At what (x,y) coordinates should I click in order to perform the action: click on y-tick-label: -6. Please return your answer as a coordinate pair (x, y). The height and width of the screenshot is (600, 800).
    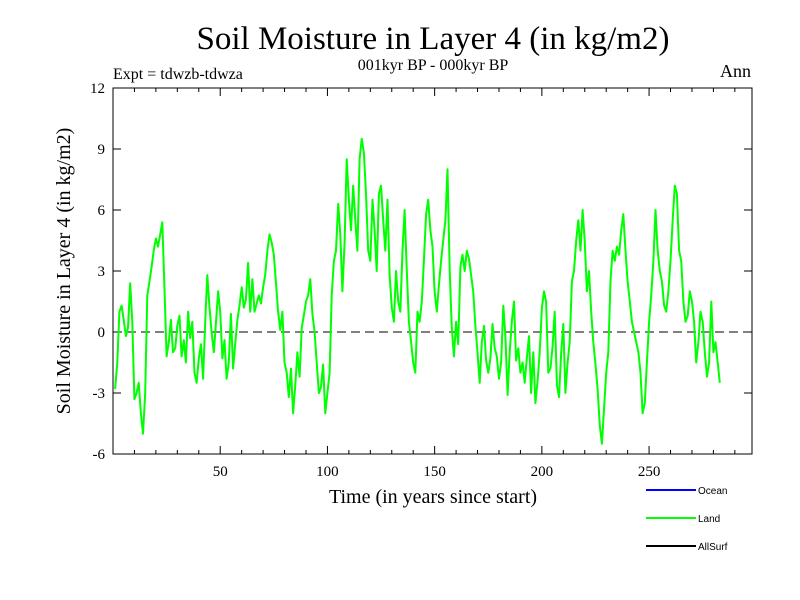
    Looking at the image, I should click on (99, 455).